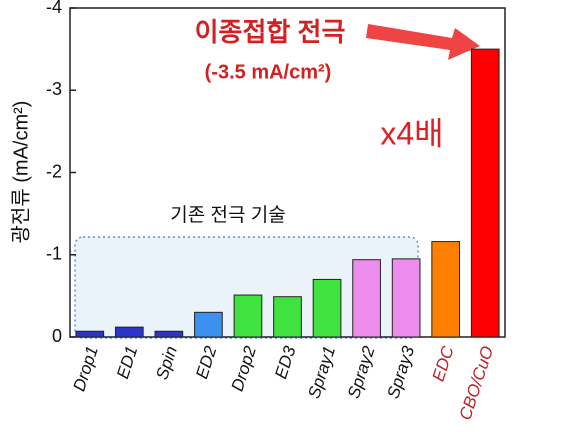 This screenshot has height=444, width=570. Describe the element at coordinates (227, 215) in the screenshot. I see `baseline-group-label: 기존 전극 기술` at that location.